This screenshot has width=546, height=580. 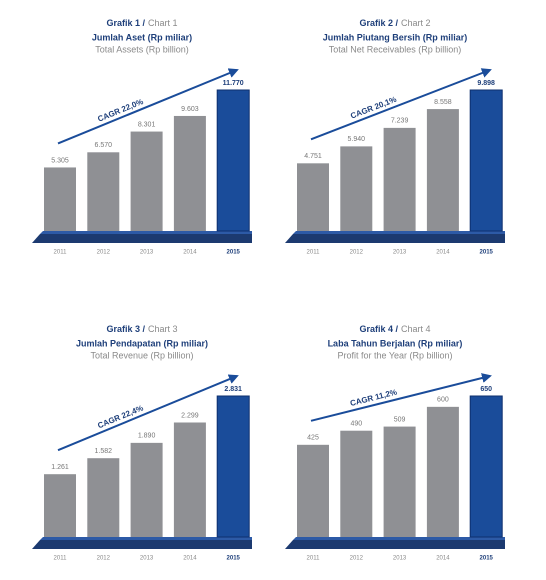 I want to click on value-label: 600, so click(x=443, y=400).